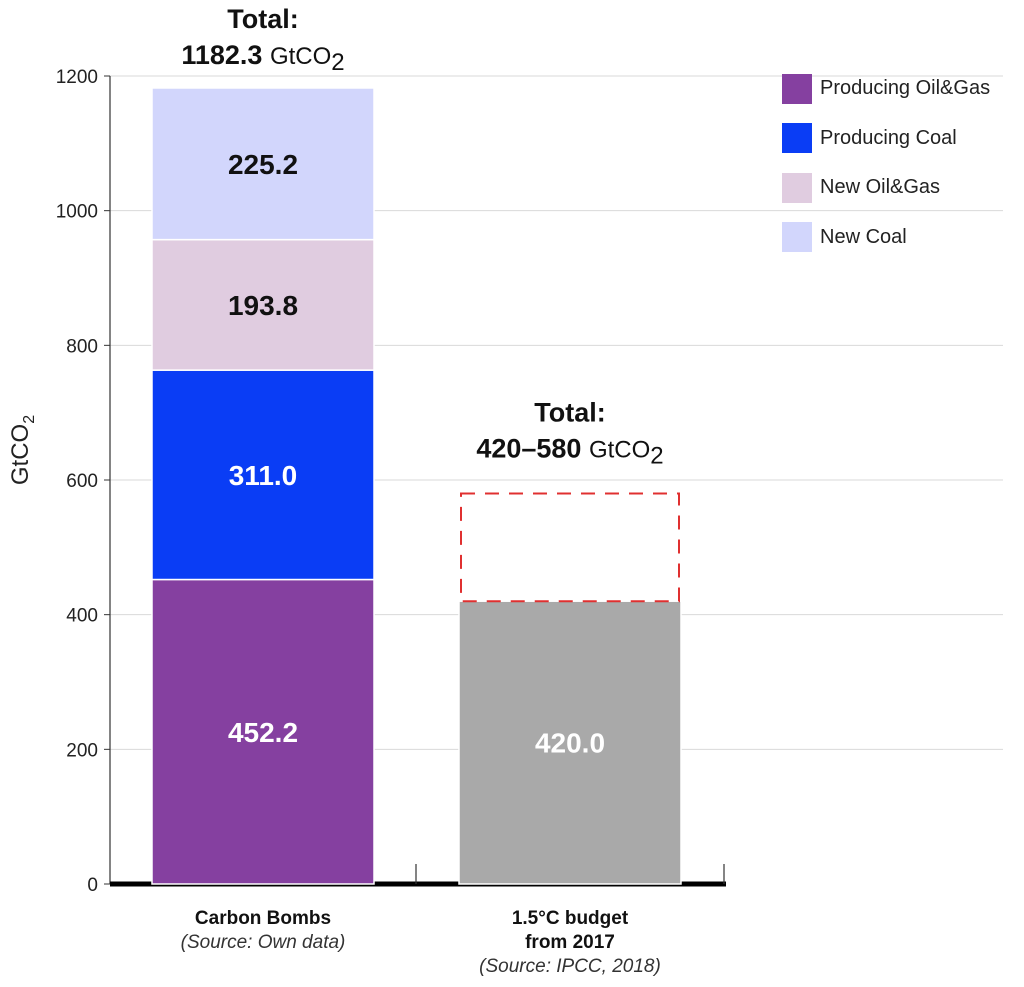 The width and height of the screenshot is (1024, 987). What do you see at coordinates (82, 346) in the screenshot?
I see `y-tick-label: 800` at bounding box center [82, 346].